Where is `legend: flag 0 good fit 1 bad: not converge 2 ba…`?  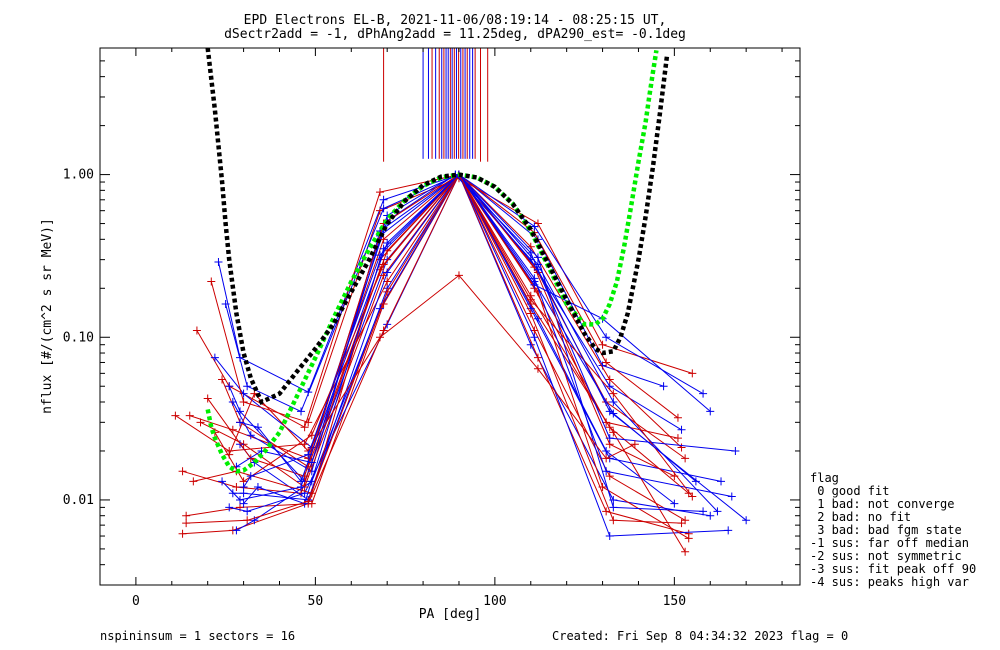 legend: flag 0 good fit 1 bad: not converge 2 ba… is located at coordinates (893, 530).